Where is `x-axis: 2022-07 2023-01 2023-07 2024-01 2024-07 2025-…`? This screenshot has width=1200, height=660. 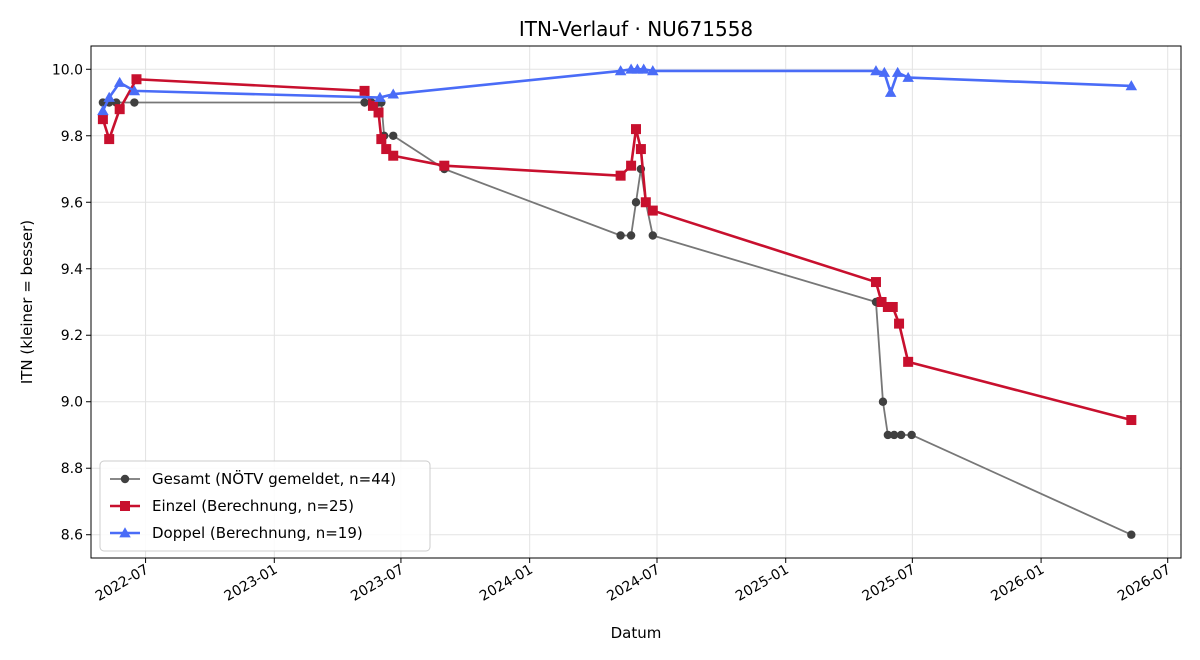
x-axis: 2022-07 2023-01 2023-07 2024-01 2024-07 2025-… is located at coordinates (633, 581).